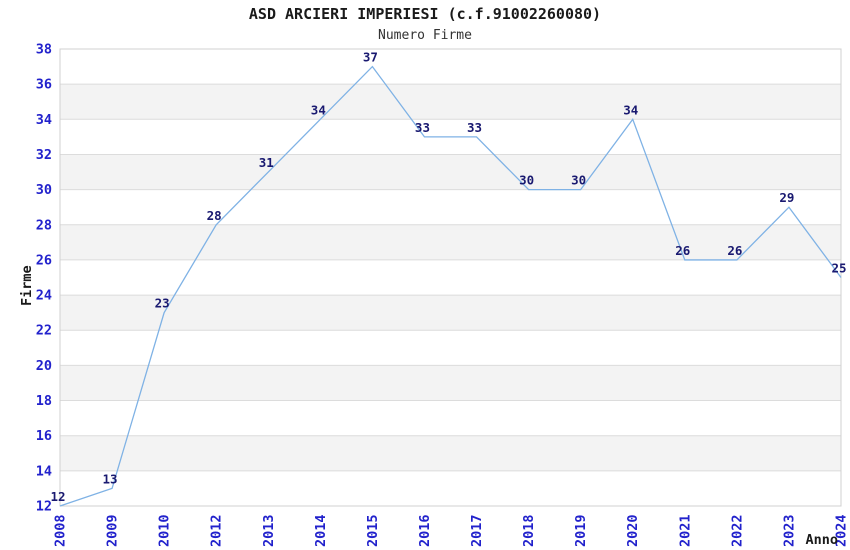 This screenshot has width=850, height=550. What do you see at coordinates (44, 260) in the screenshot?
I see `y-tick-label: 26` at bounding box center [44, 260].